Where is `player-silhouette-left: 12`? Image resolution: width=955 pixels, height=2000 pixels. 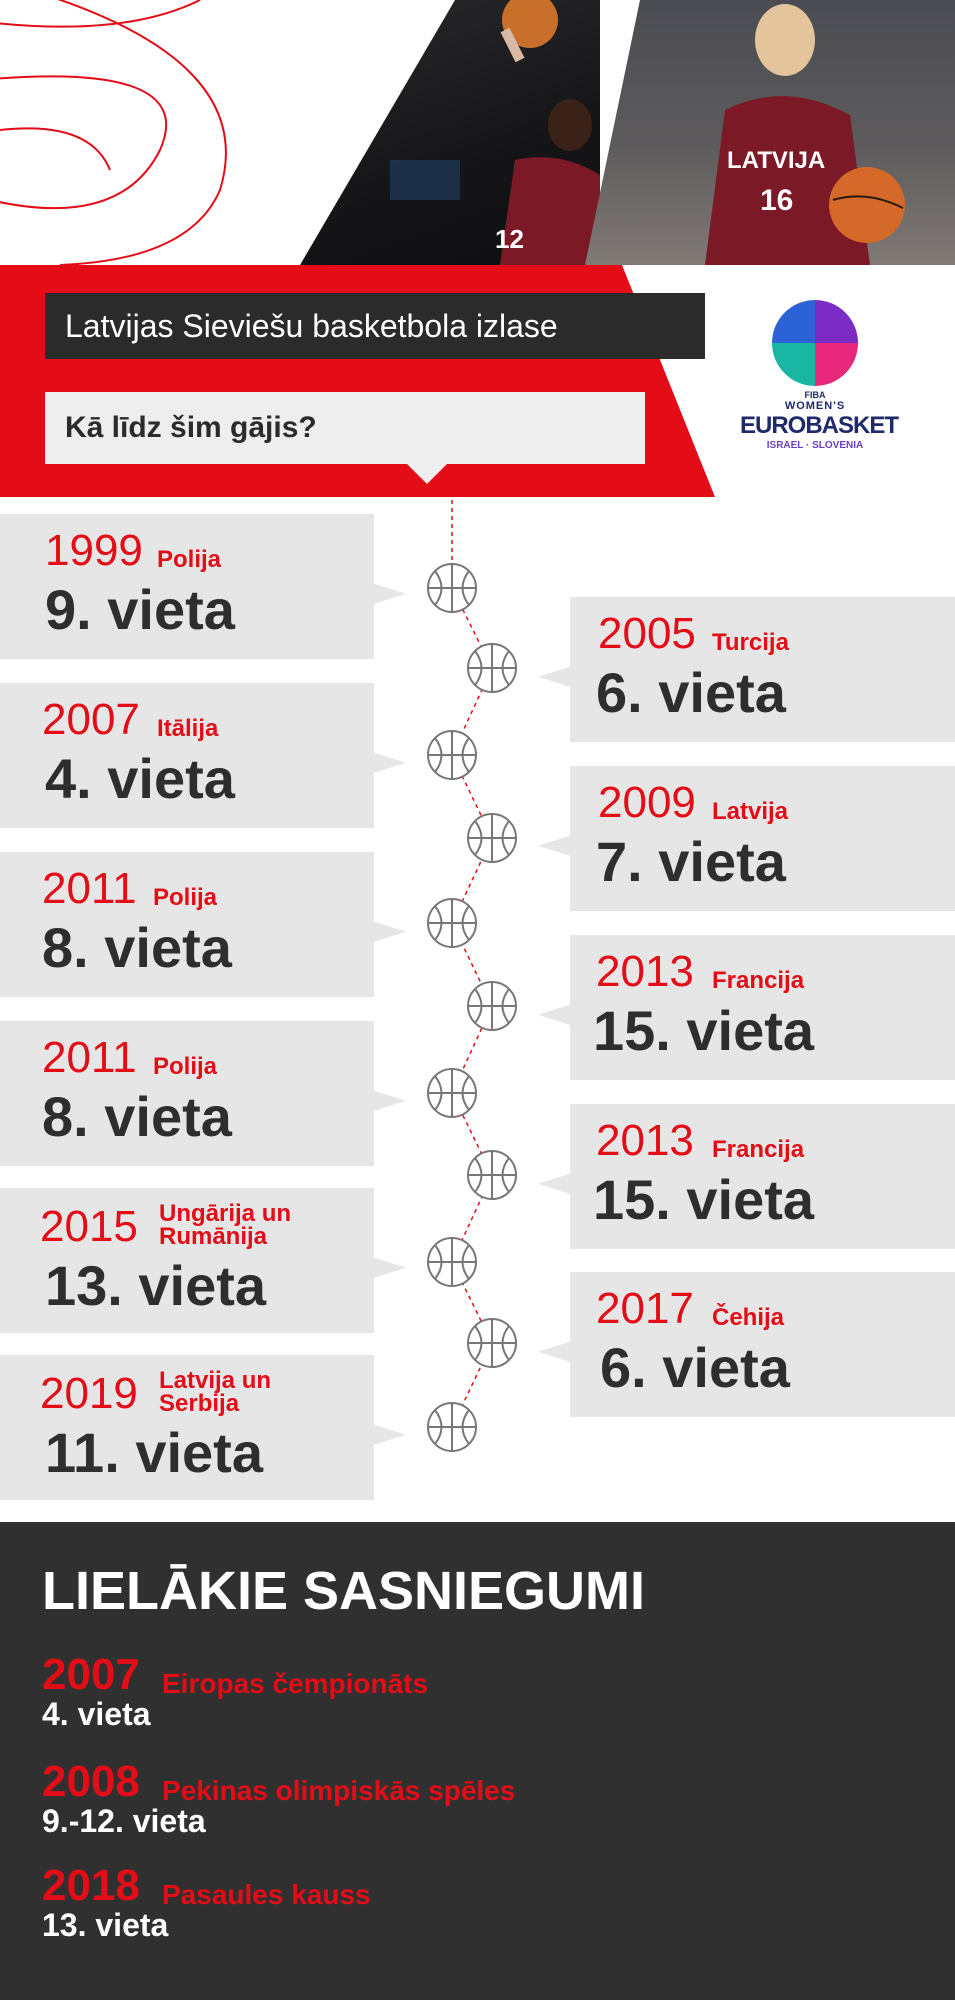
player-silhouette-left: 12 is located at coordinates (495, 132).